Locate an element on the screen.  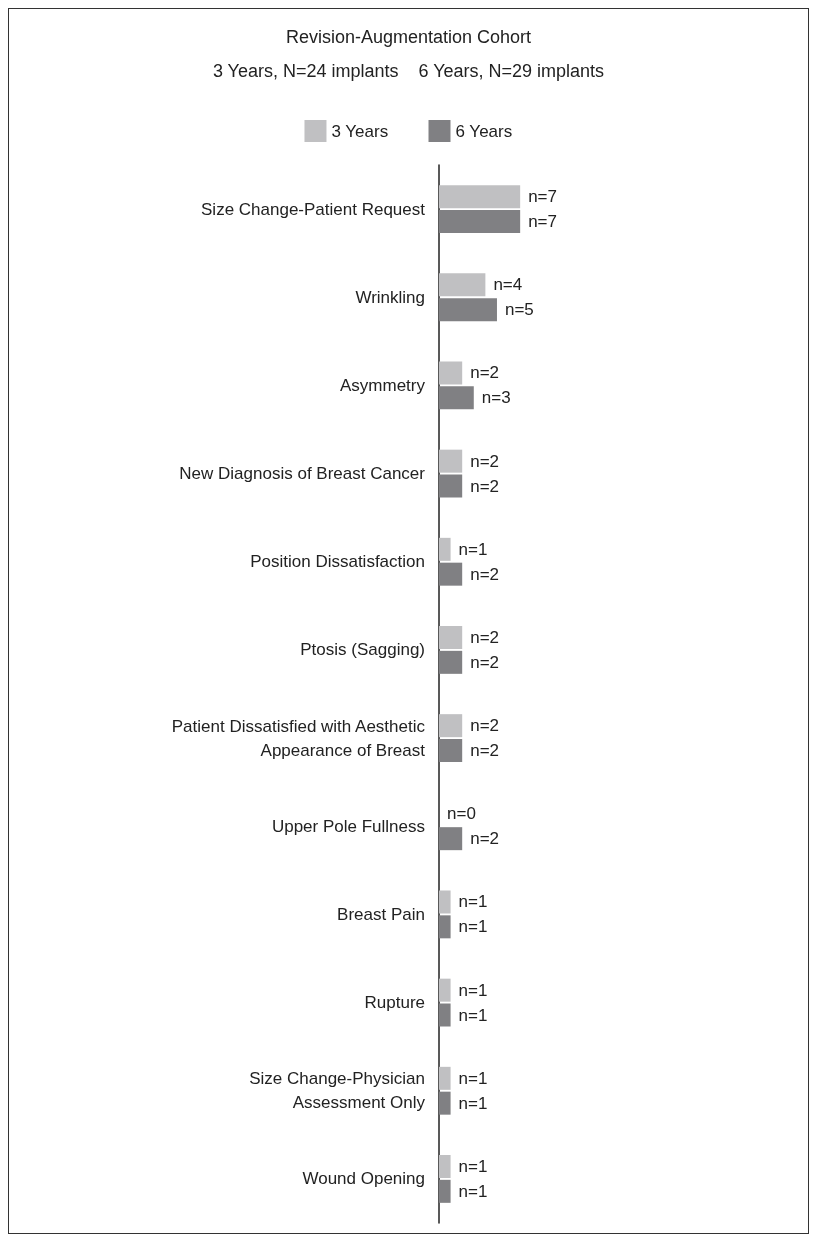
y-tick-label: Wrinkling is located at coordinates (390, 297).